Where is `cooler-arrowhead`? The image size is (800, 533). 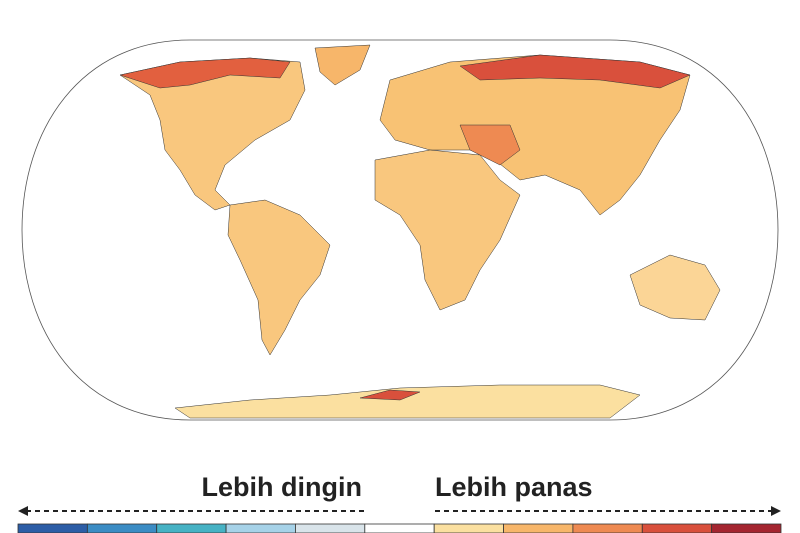 cooler-arrowhead is located at coordinates (23, 511).